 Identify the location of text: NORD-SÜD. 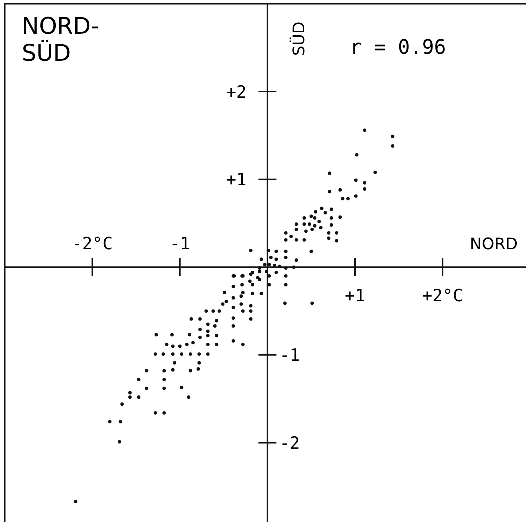
(61, 40).